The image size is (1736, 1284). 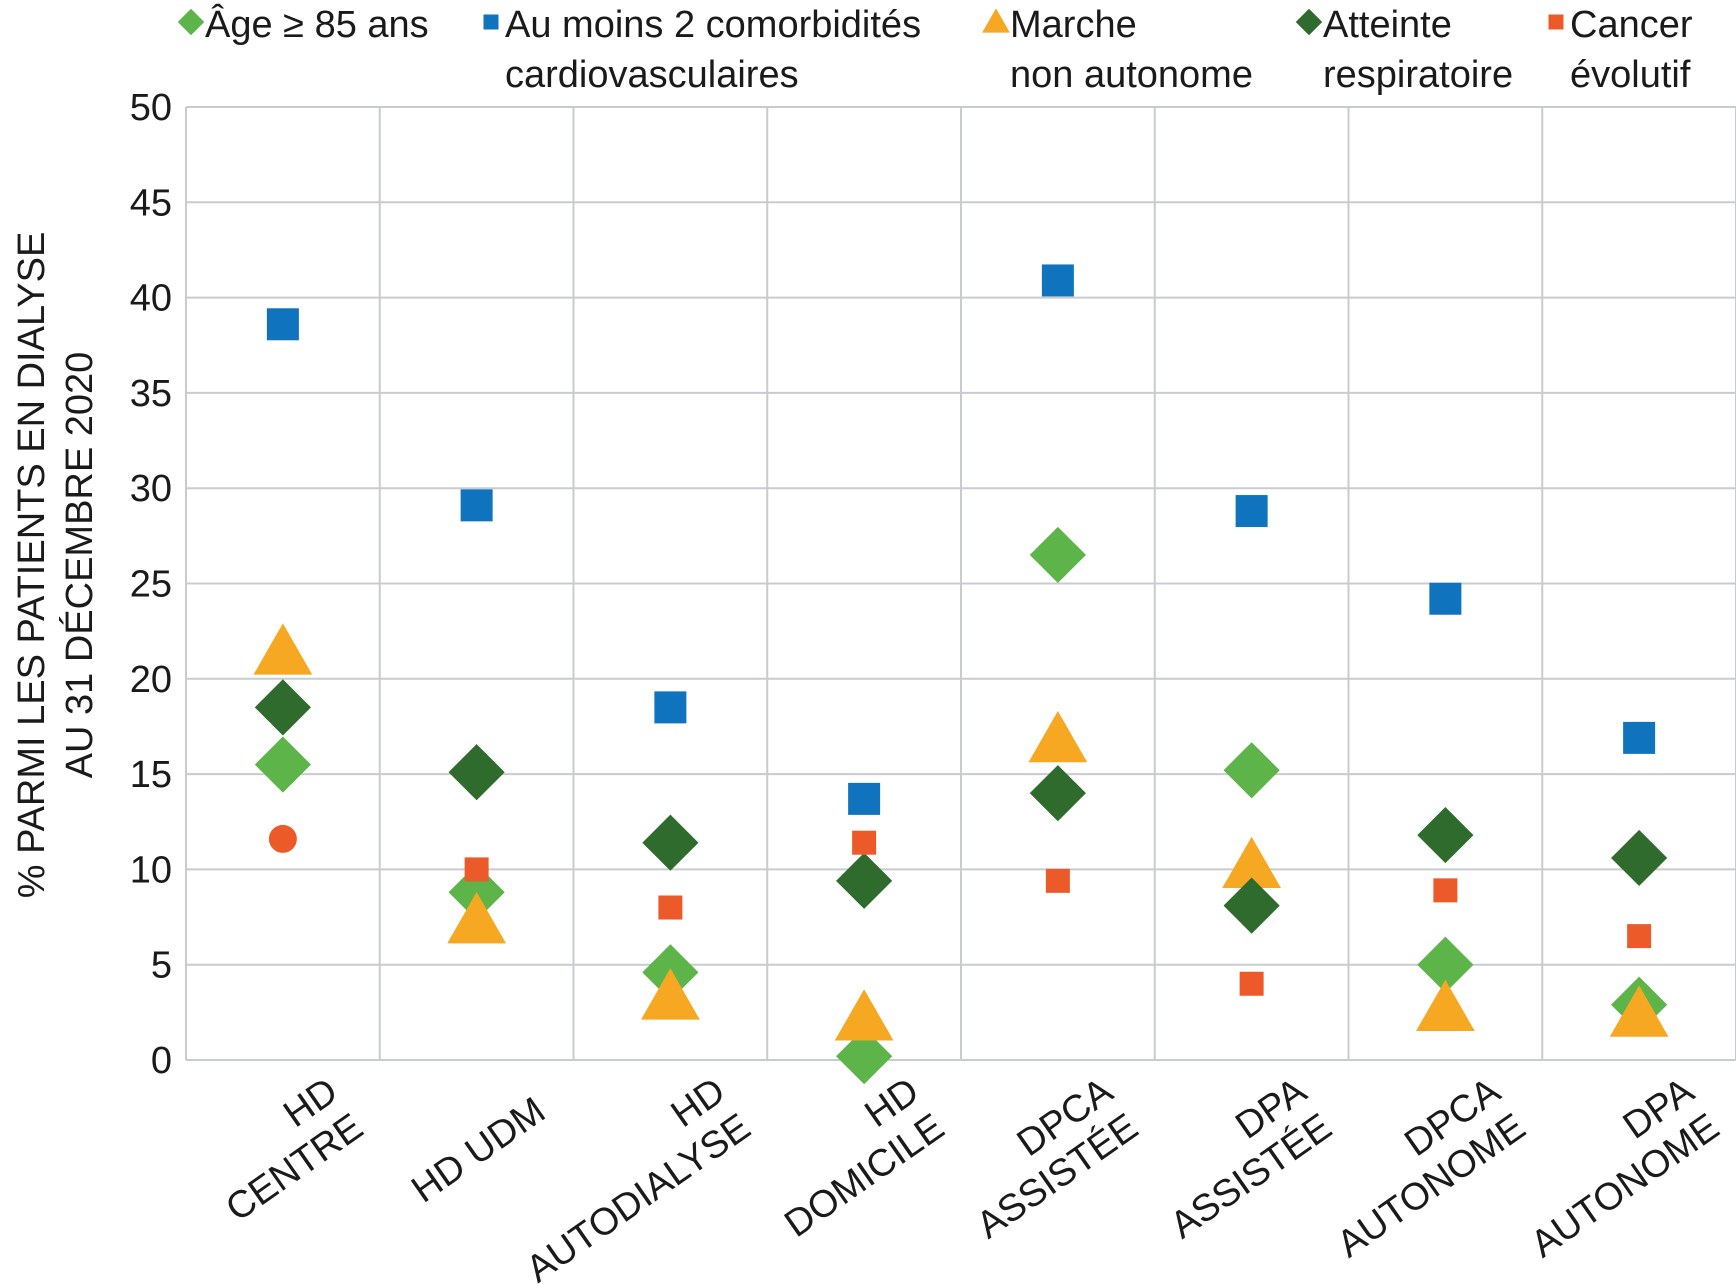 I want to click on x-category-label-line: HD UDM, so click(x=478, y=1151).